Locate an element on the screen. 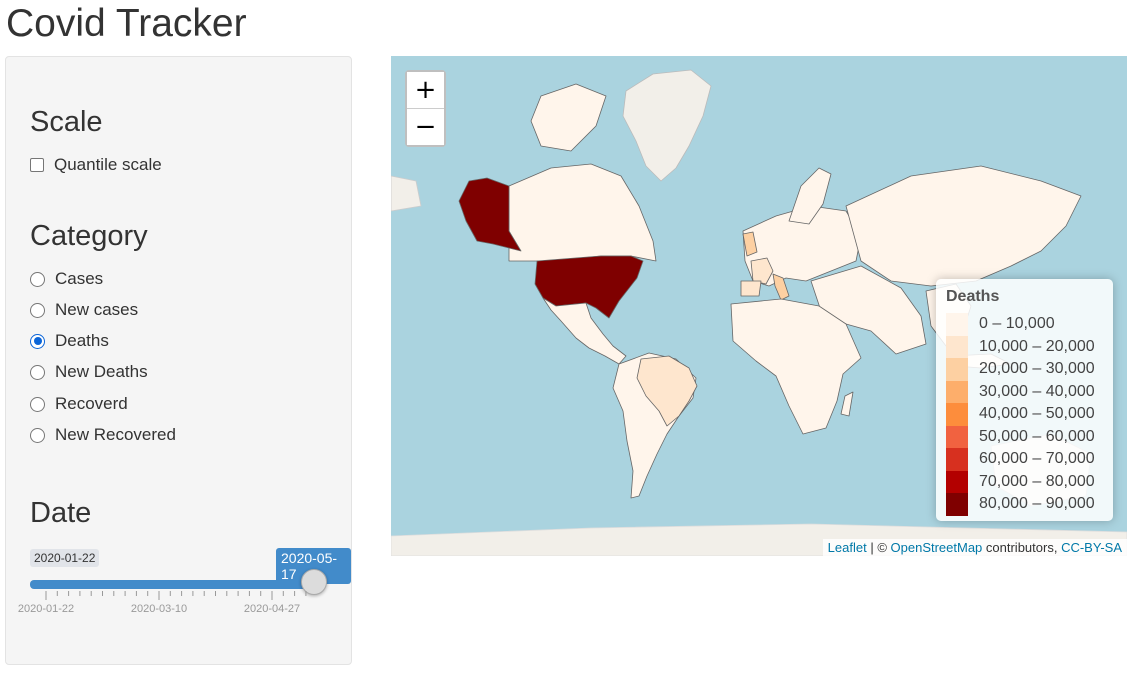 The image size is (1135, 678). category-option: New Deaths is located at coordinates (89, 372).